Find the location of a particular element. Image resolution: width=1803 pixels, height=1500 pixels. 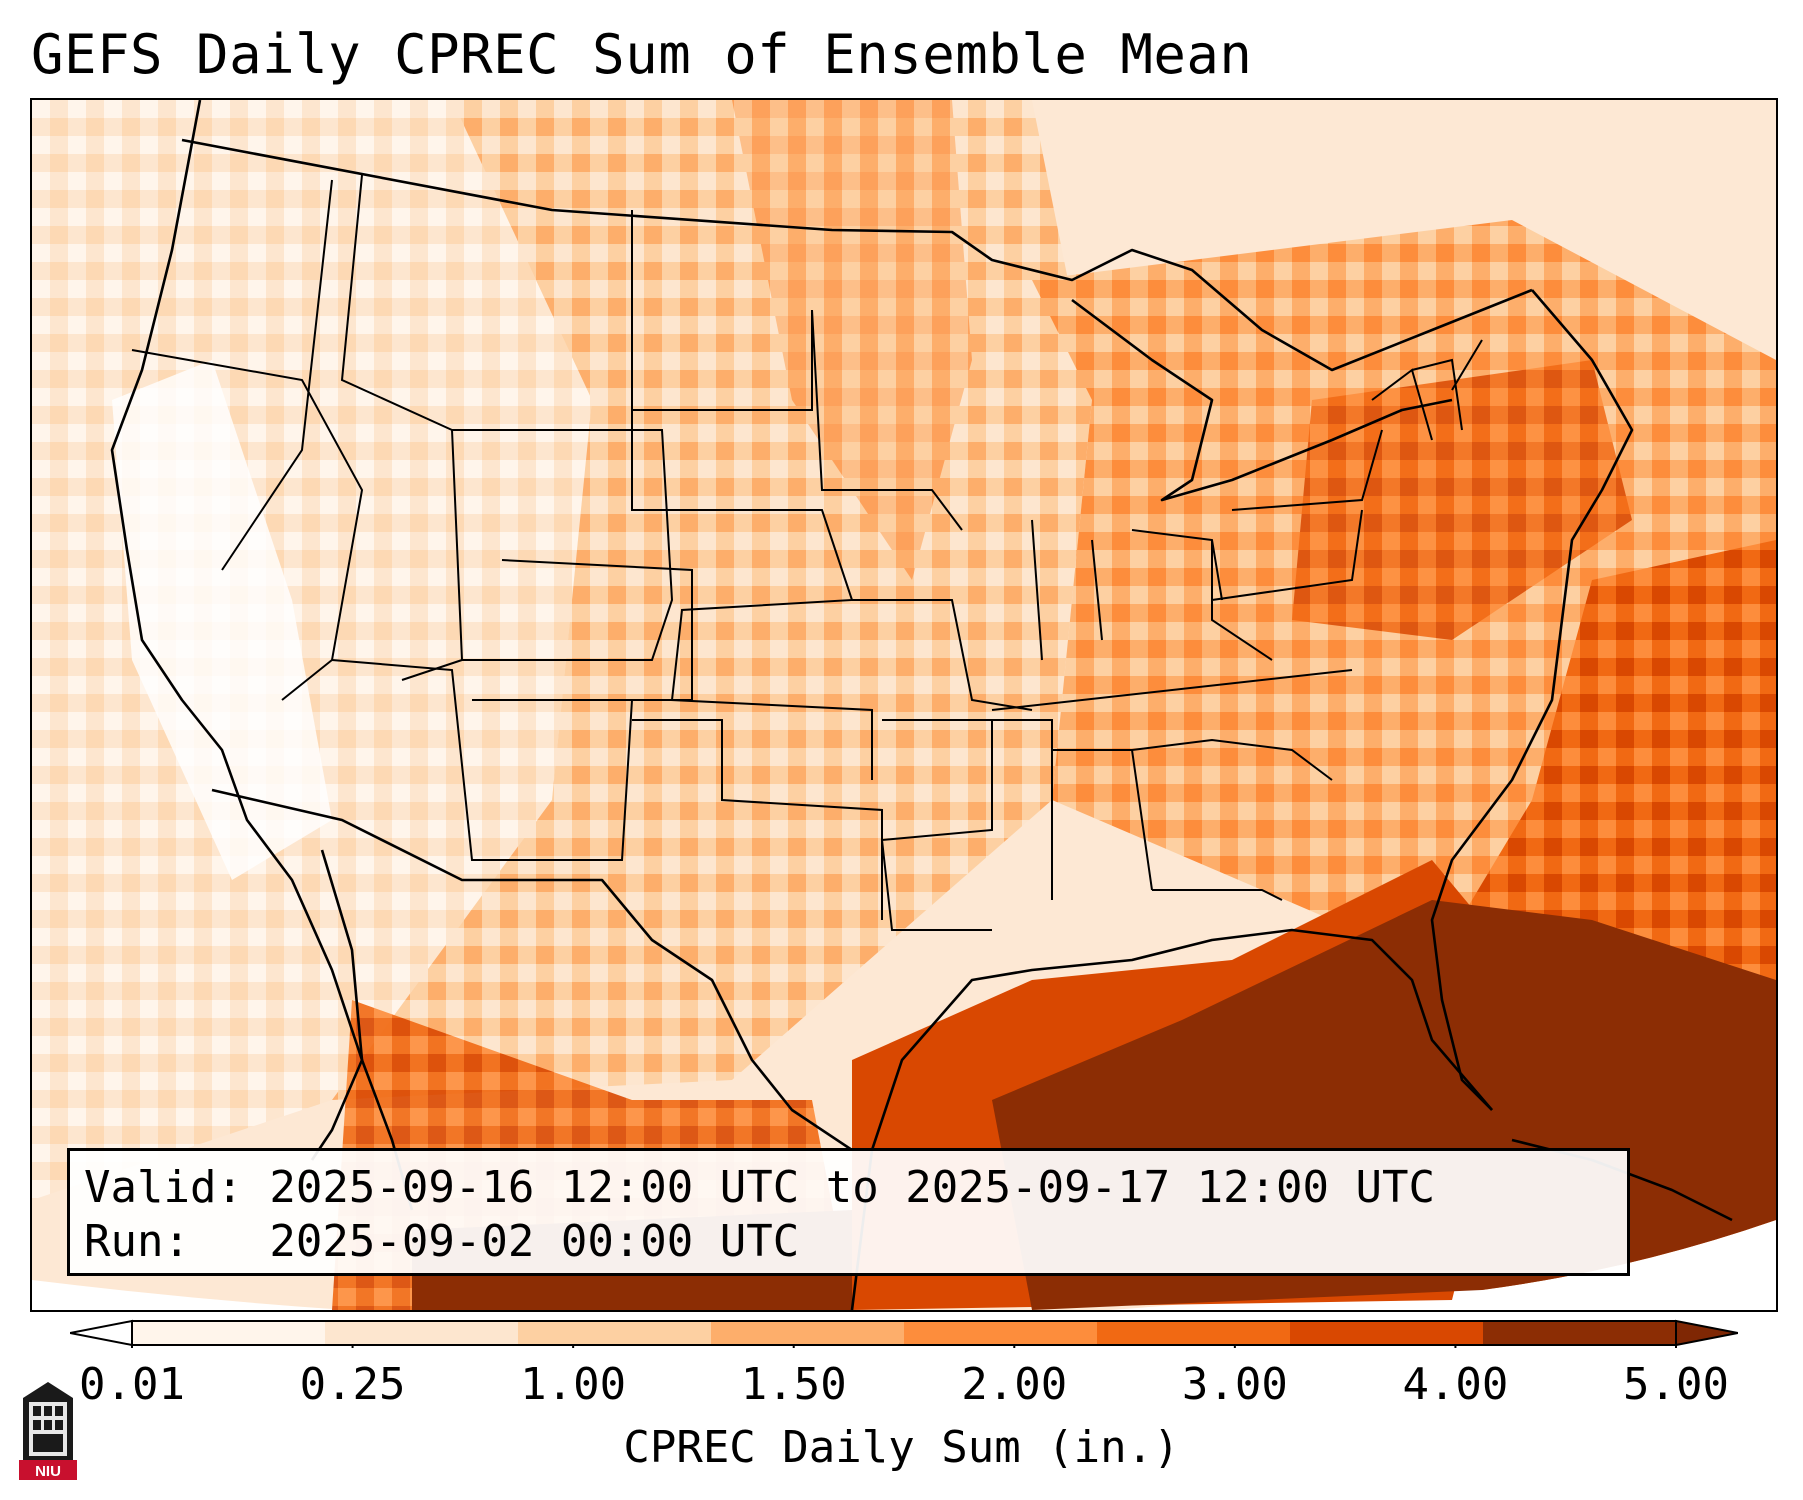

chart-title: GEFS Daily CPREC Sum of Ensemble Mean is located at coordinates (642, 54).